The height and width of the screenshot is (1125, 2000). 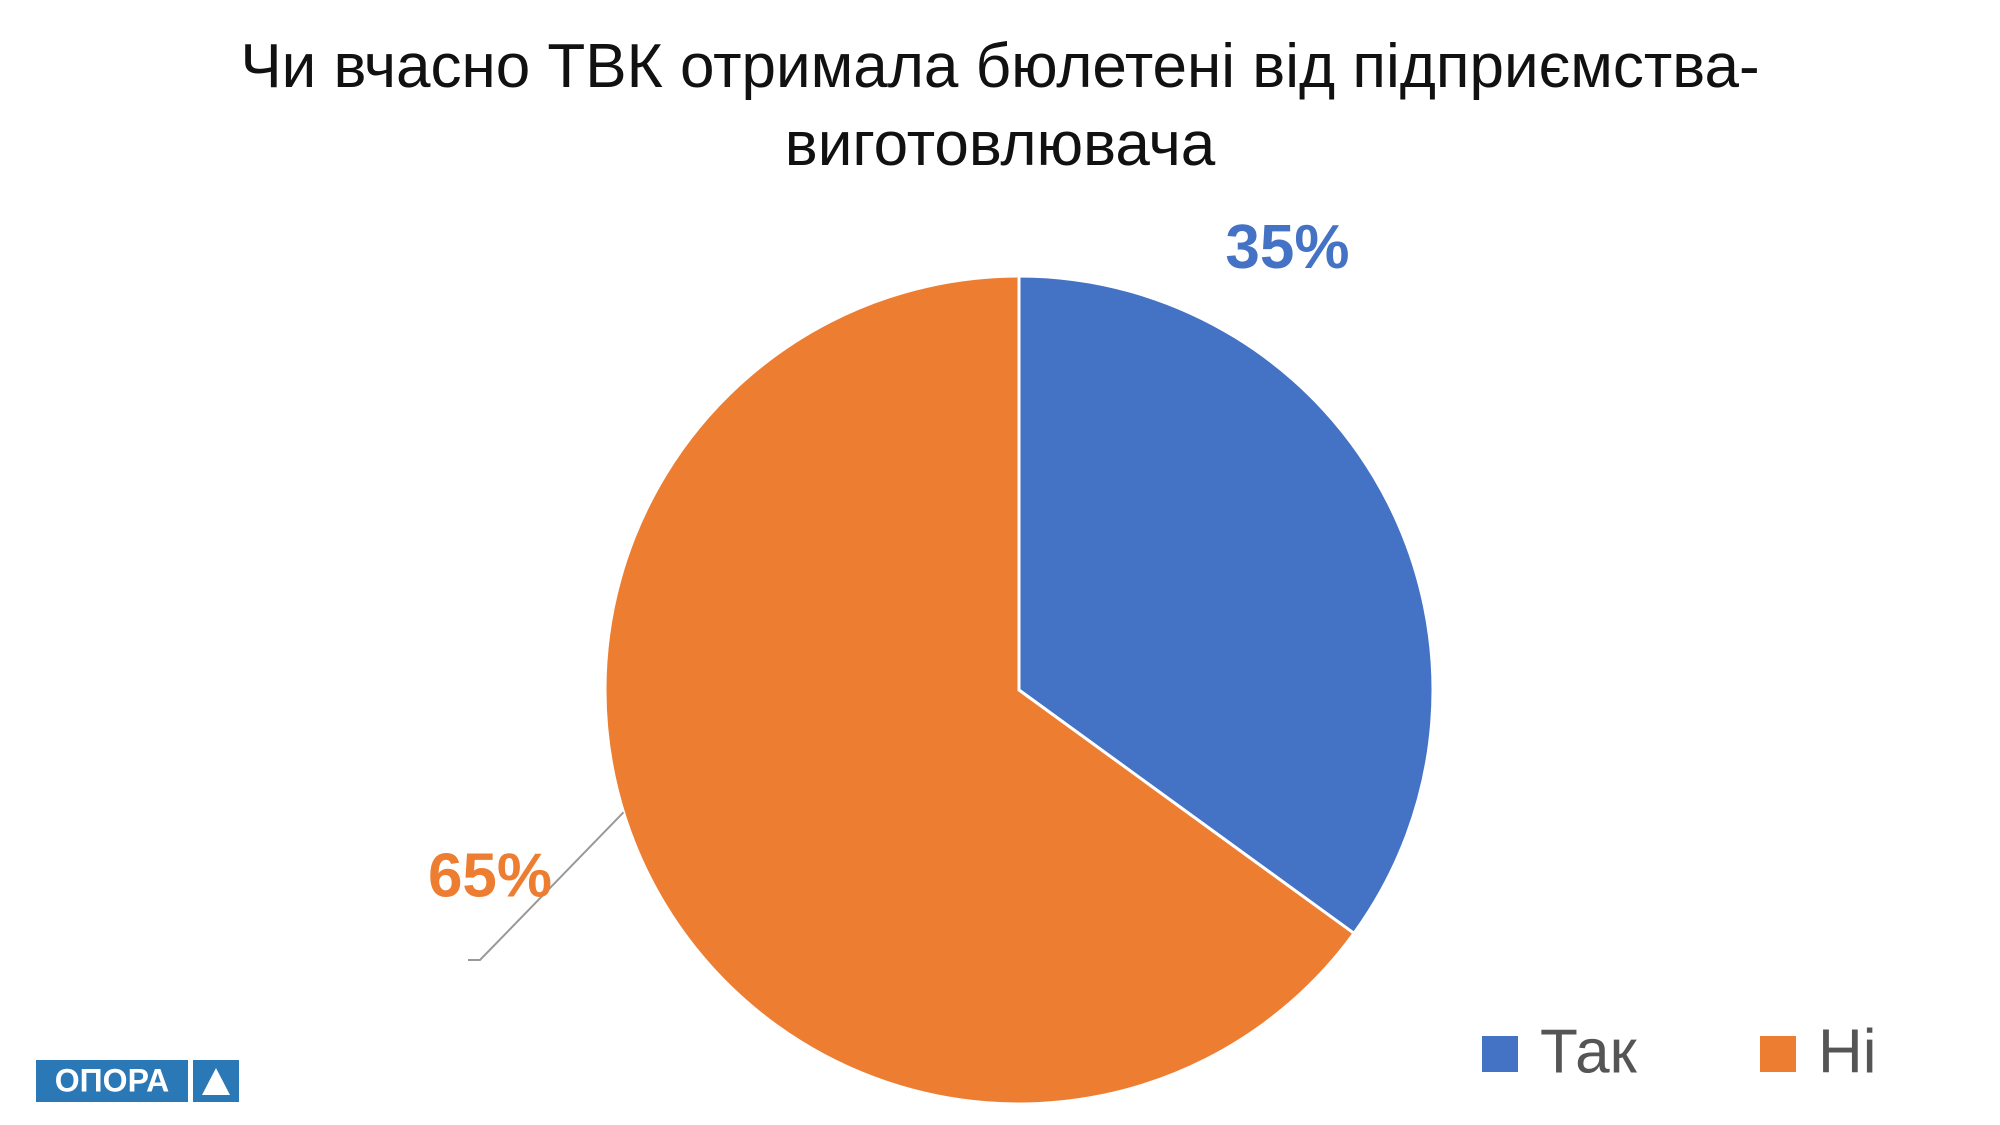 I want to click on leader-line, so click(x=546, y=886).